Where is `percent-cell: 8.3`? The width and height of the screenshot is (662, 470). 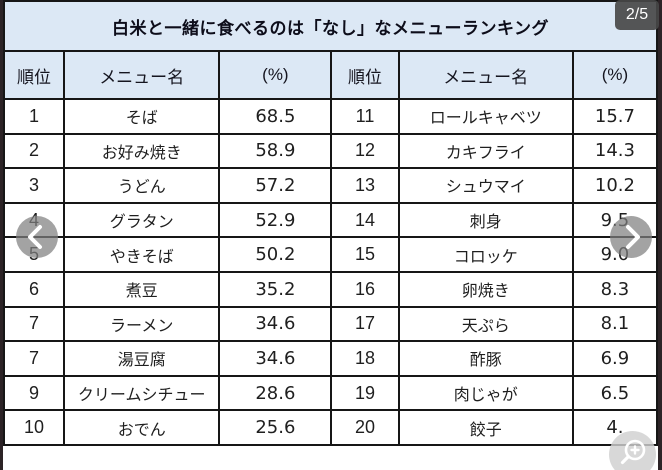 percent-cell: 8.3 is located at coordinates (615, 289).